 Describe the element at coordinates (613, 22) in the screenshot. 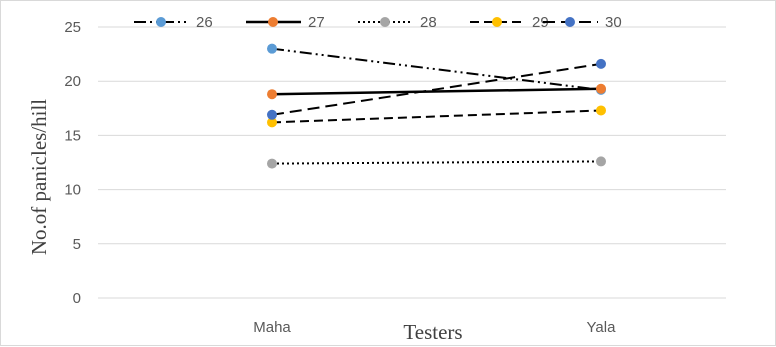

I see `legend-label-30: 30` at that location.